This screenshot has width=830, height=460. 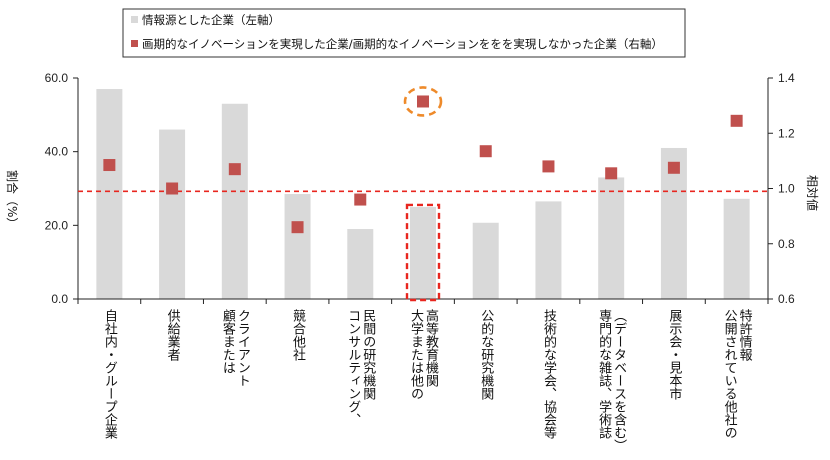 I want to click on y-left-title: 割合（%）, so click(x=12, y=199).